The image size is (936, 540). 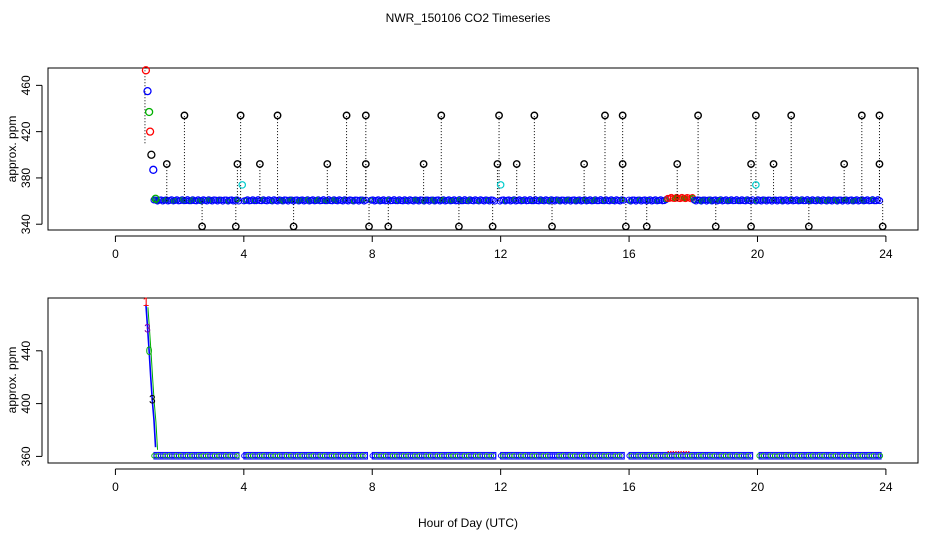 I want to click on top-baseline-point-green, so click(x=362, y=200).